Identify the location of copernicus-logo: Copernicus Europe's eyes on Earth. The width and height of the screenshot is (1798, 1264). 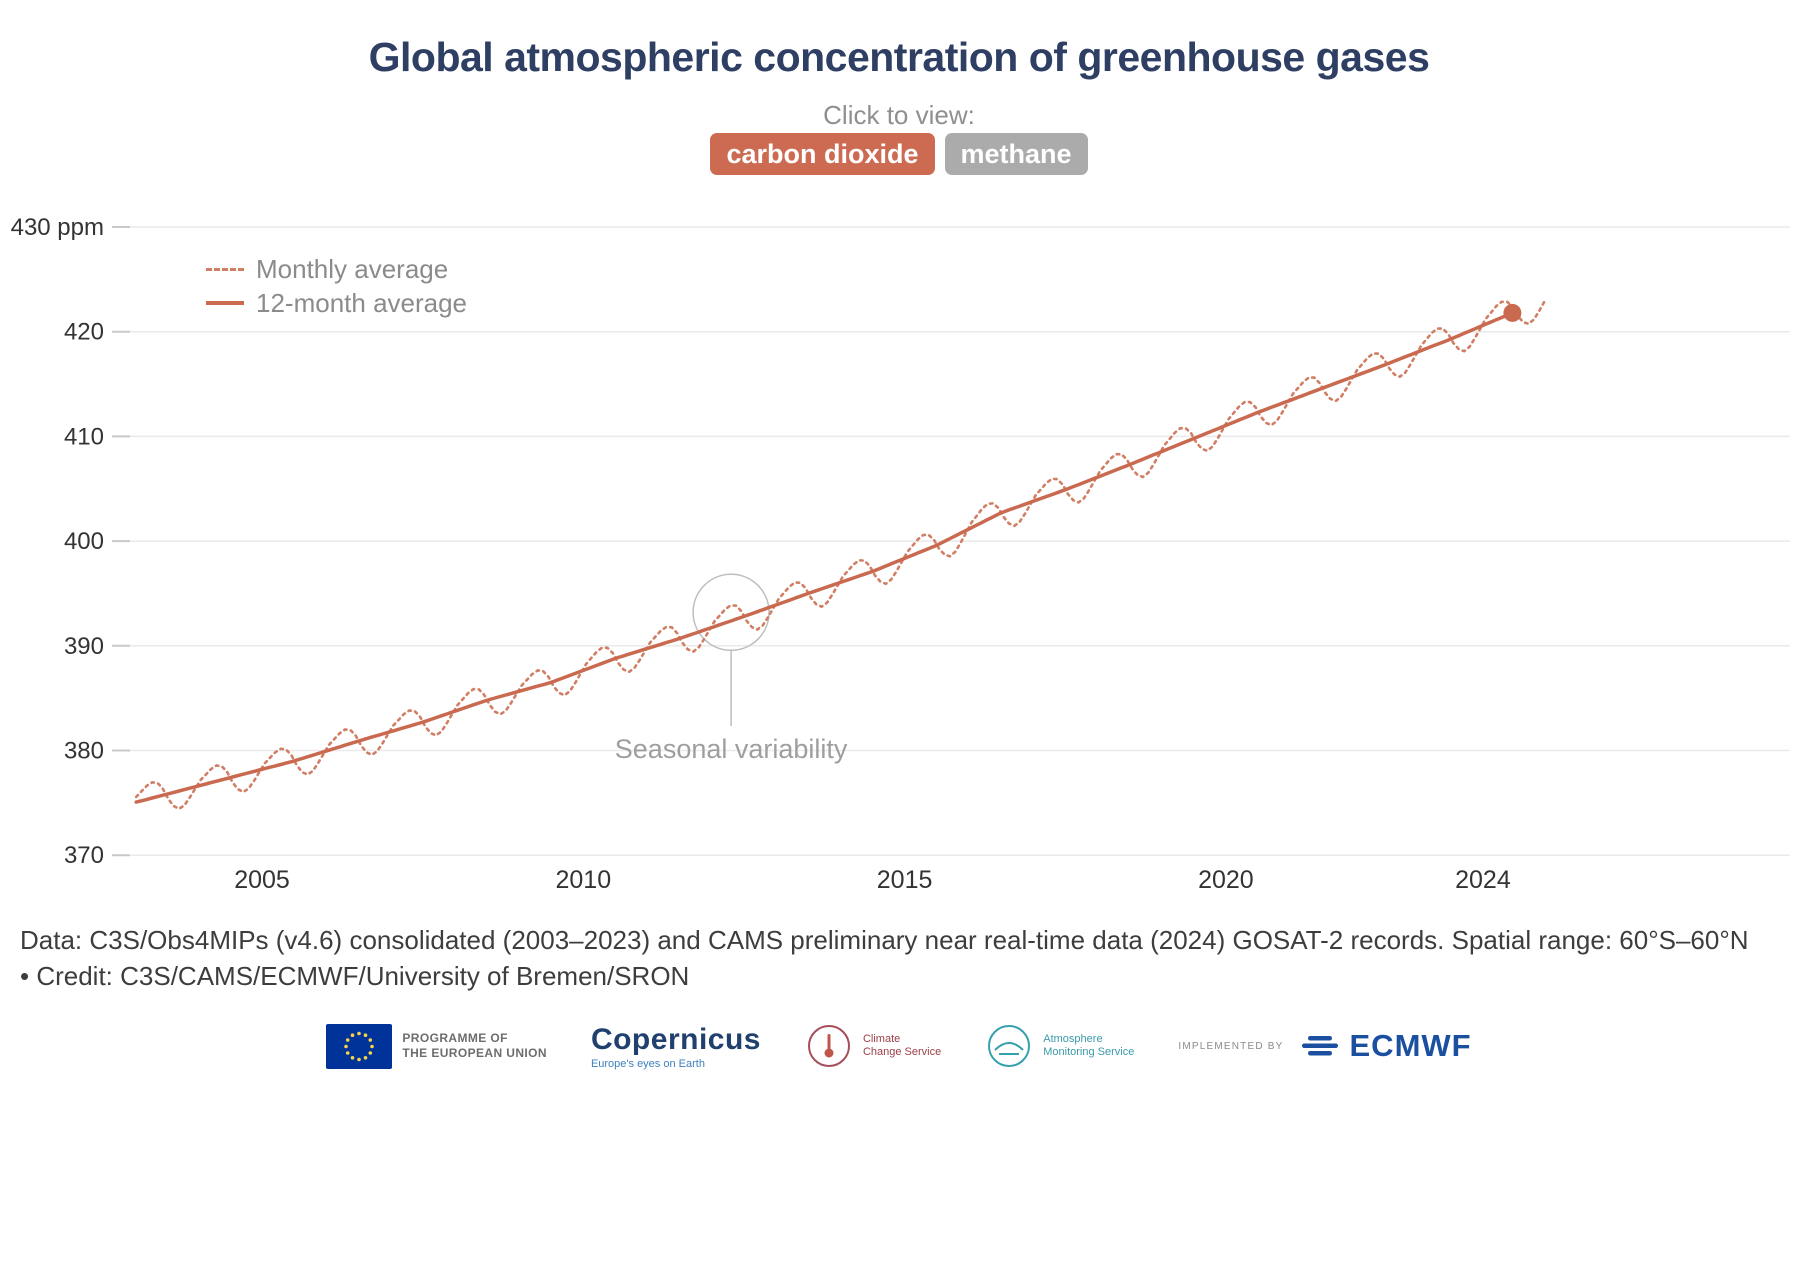
(676, 1046).